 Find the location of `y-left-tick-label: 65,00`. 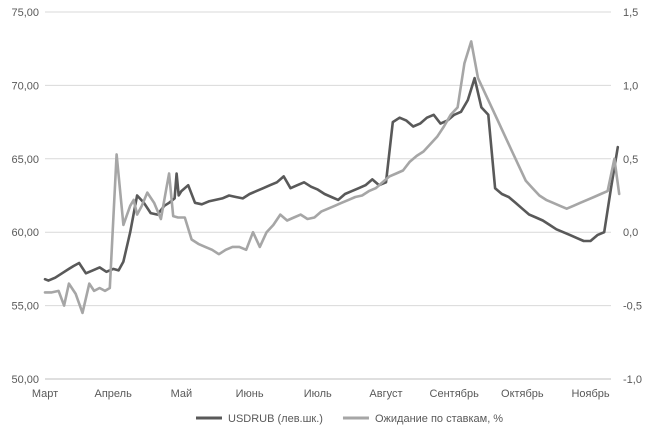

y-left-tick-label: 65,00 is located at coordinates (25, 160).